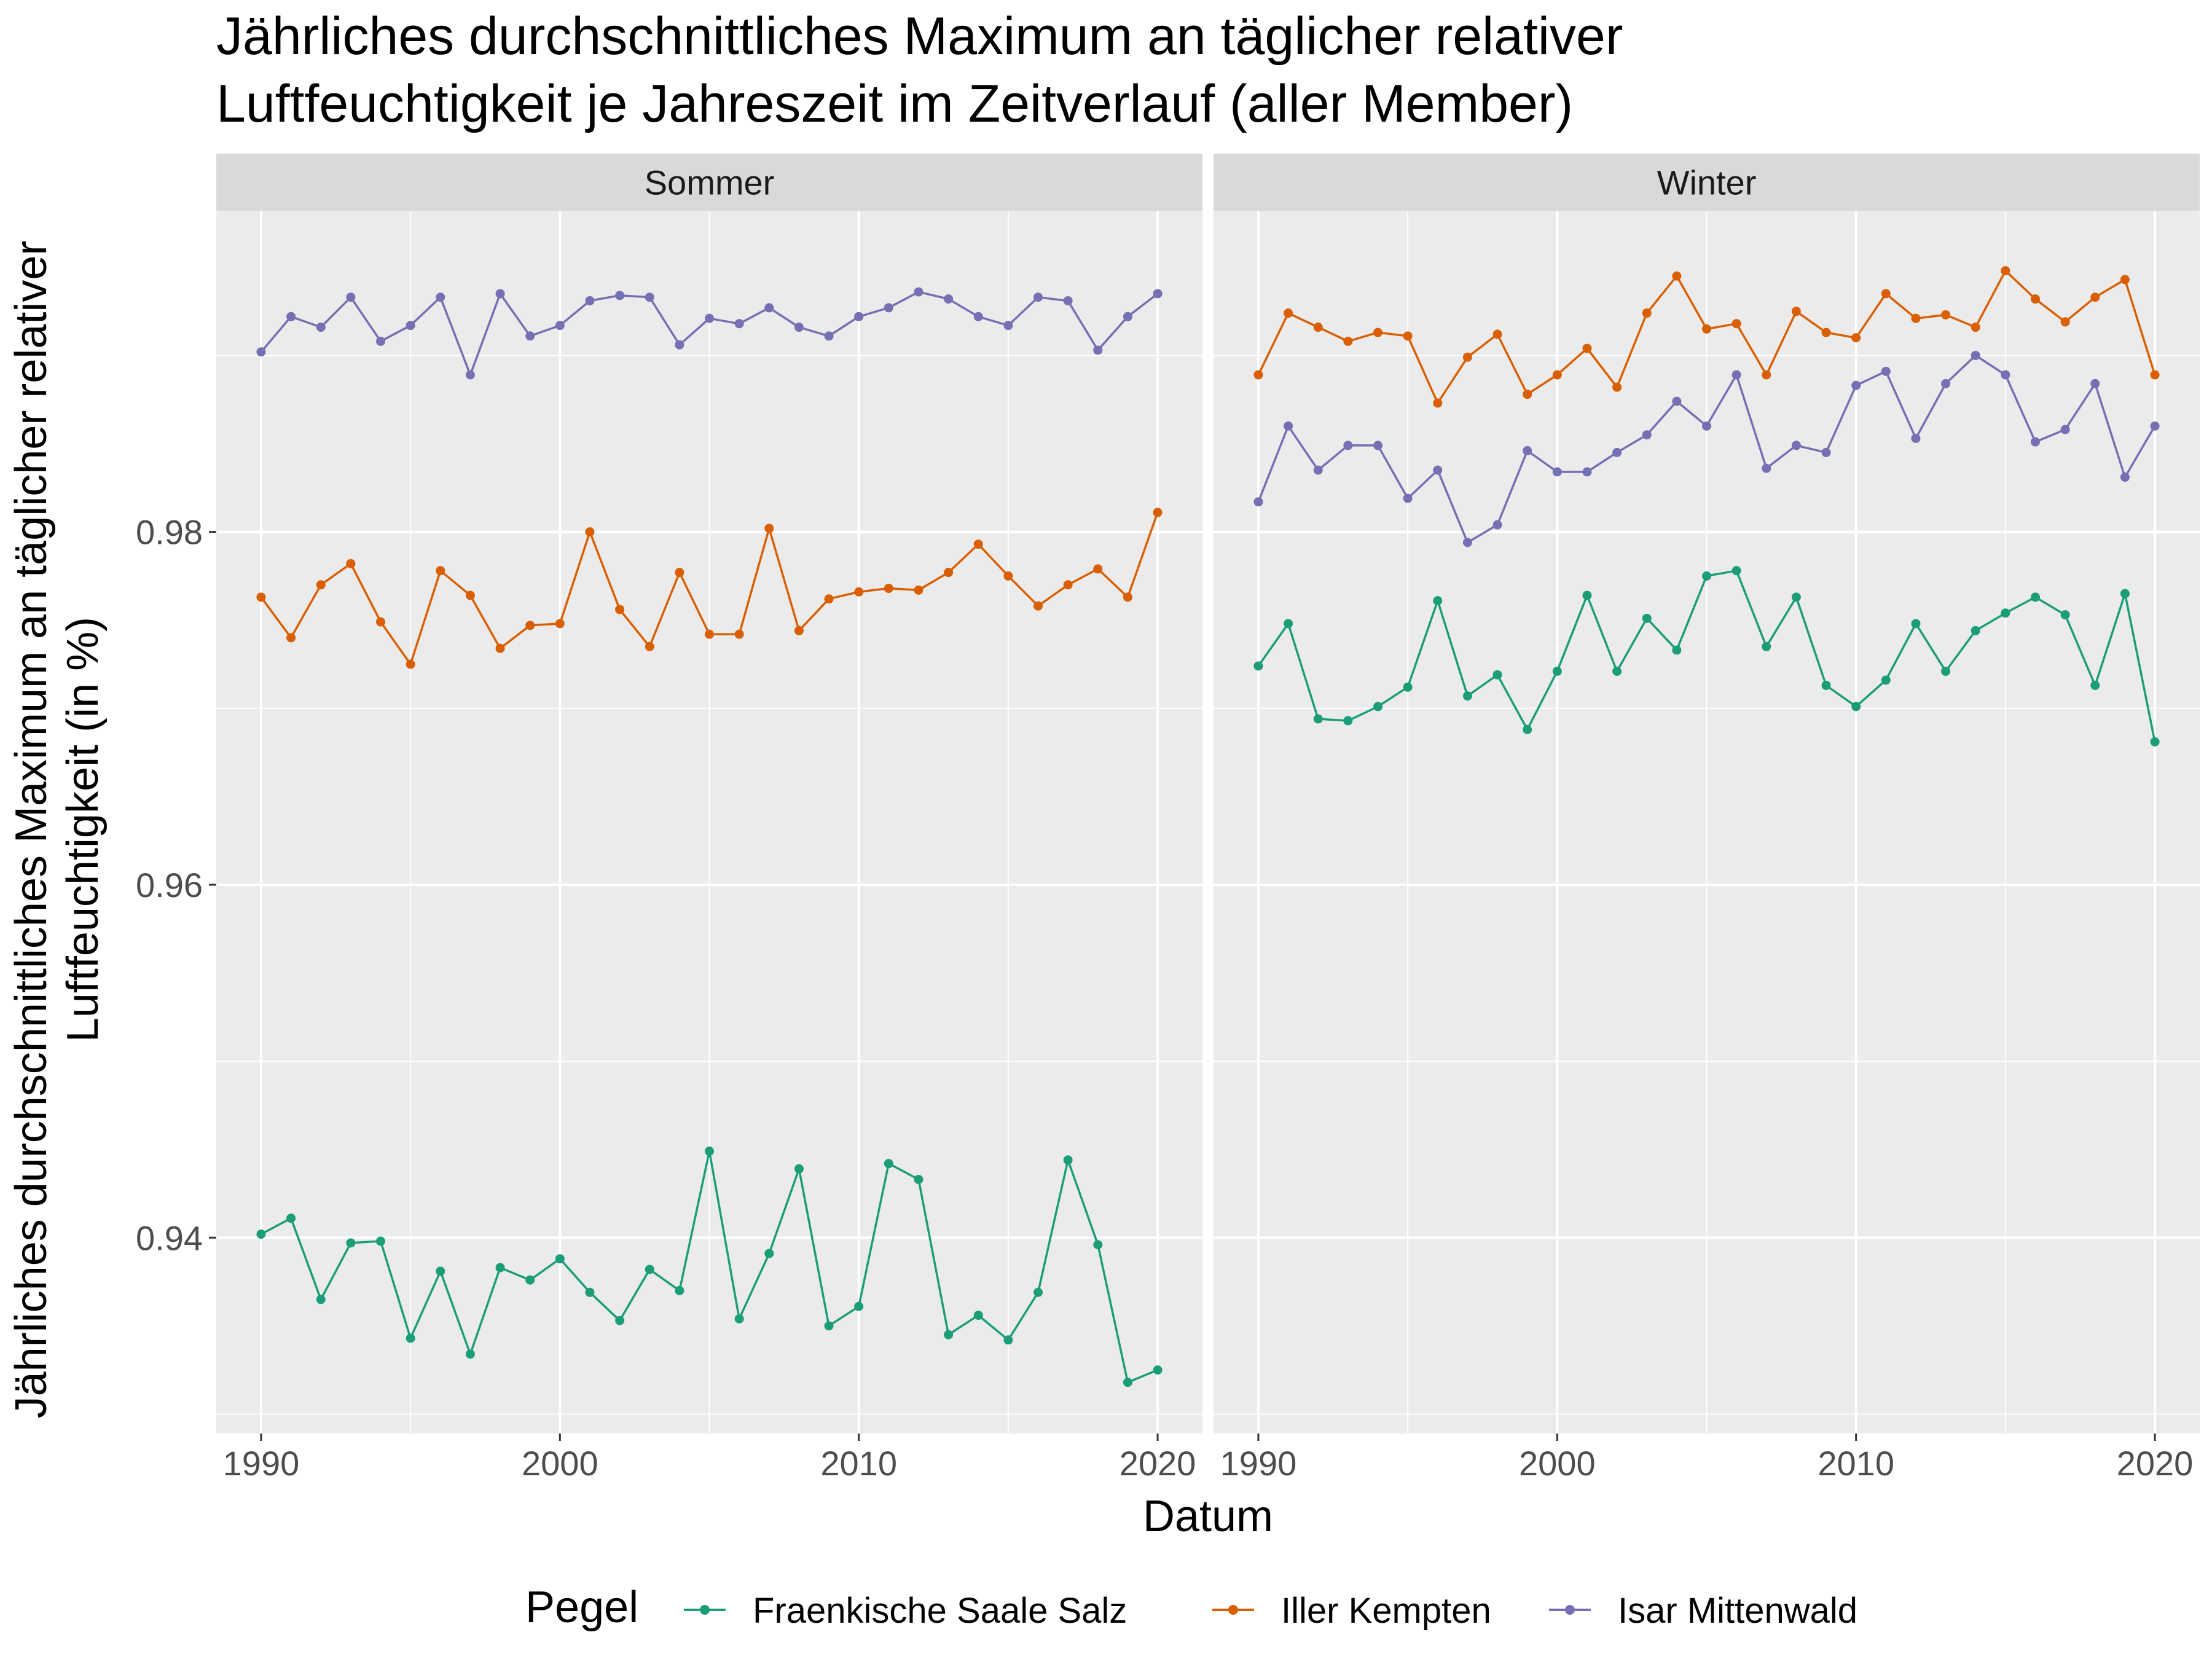 This screenshot has width=2212, height=1659. I want to click on legend-label: Iller Kempten, so click(1386, 1611).